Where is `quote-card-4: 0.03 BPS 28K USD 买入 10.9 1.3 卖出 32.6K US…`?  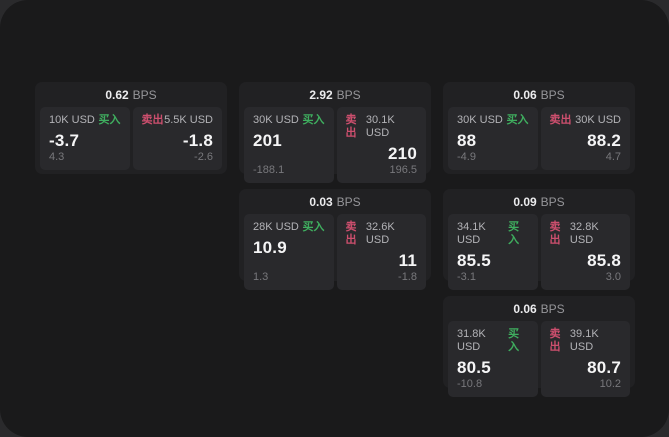
quote-card-4: 0.03 BPS 28K USD 买入 10.9 1.3 卖出 32.6K US… is located at coordinates (335, 239).